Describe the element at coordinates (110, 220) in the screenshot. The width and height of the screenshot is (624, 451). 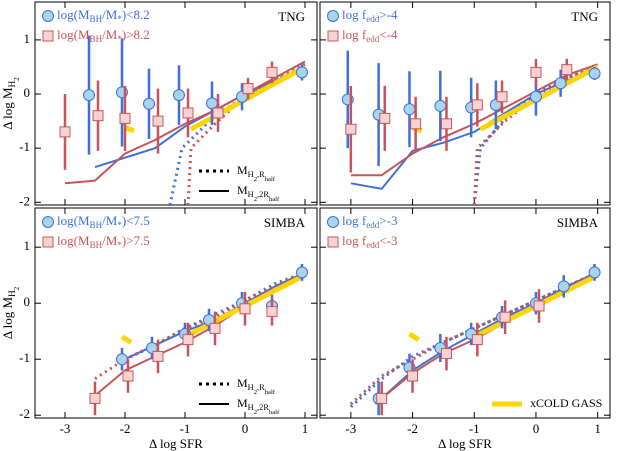
I see `text-part: /M` at that location.